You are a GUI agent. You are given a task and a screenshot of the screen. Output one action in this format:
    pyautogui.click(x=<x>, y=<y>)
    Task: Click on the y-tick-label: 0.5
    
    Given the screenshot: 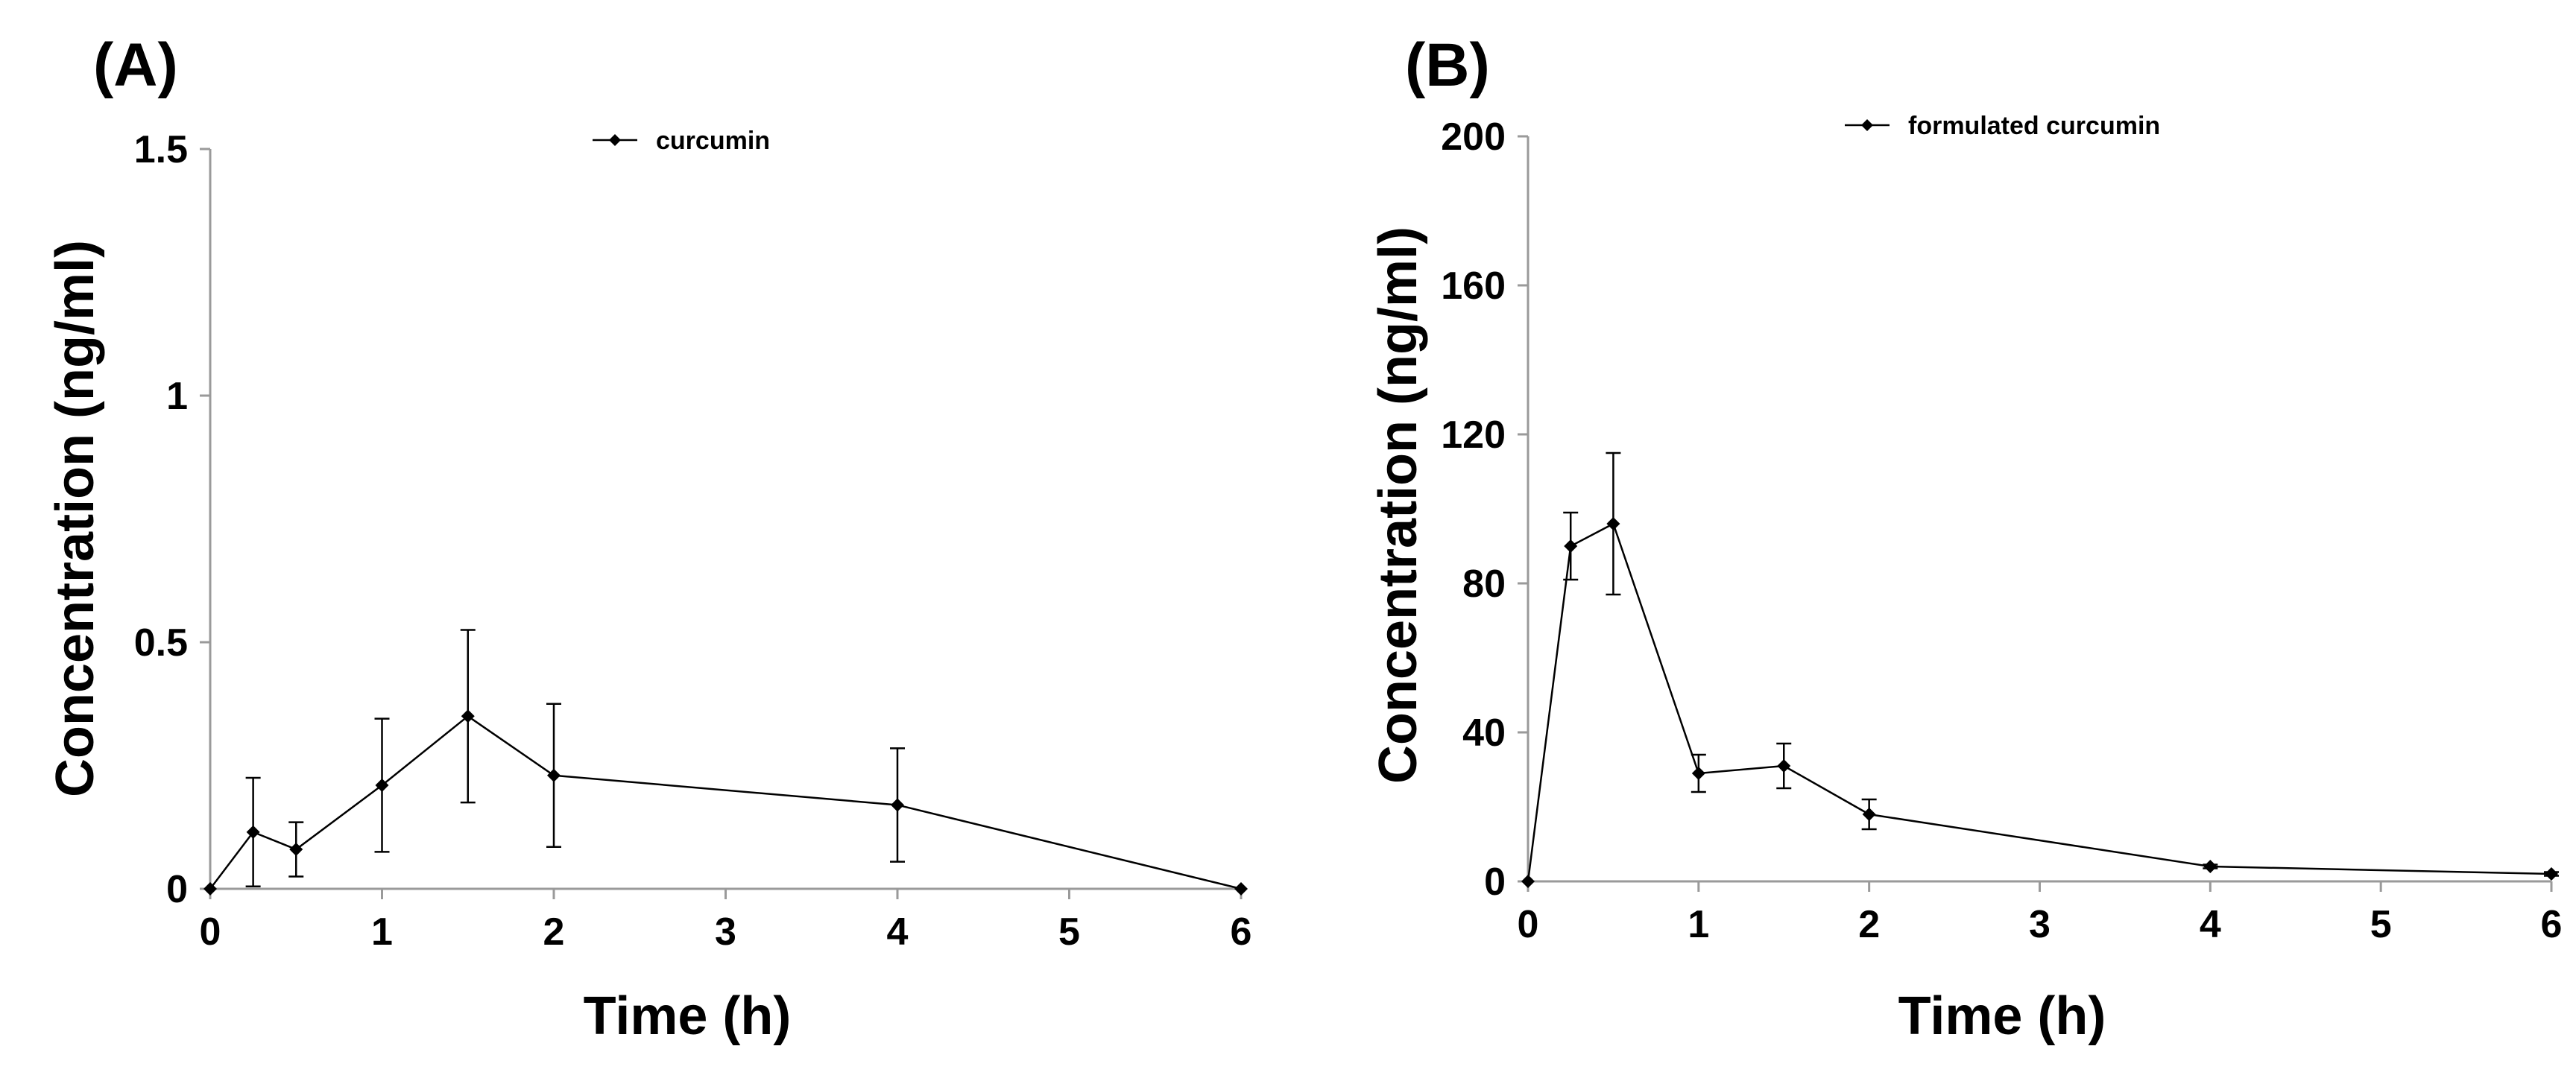 What is the action you would take?
    pyautogui.click(x=161, y=643)
    